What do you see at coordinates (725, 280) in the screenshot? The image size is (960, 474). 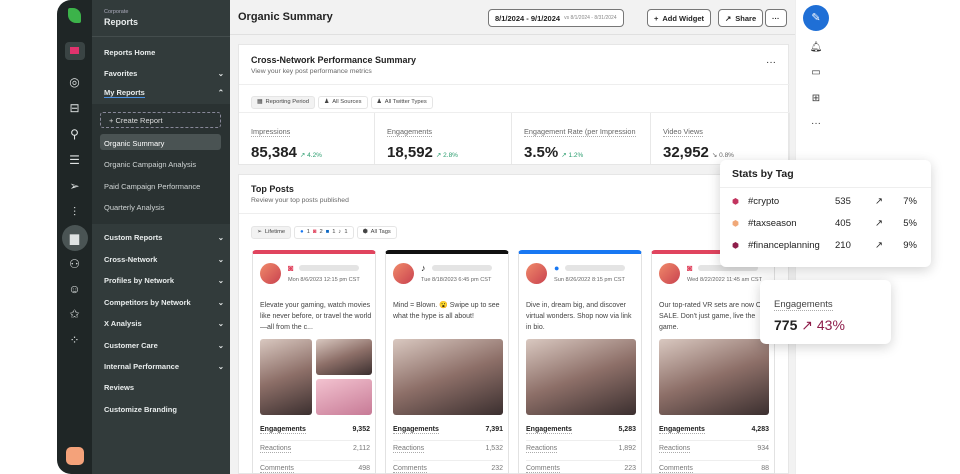 I see `post-date: Wed 8/22/2022 11:45 am CST` at bounding box center [725, 280].